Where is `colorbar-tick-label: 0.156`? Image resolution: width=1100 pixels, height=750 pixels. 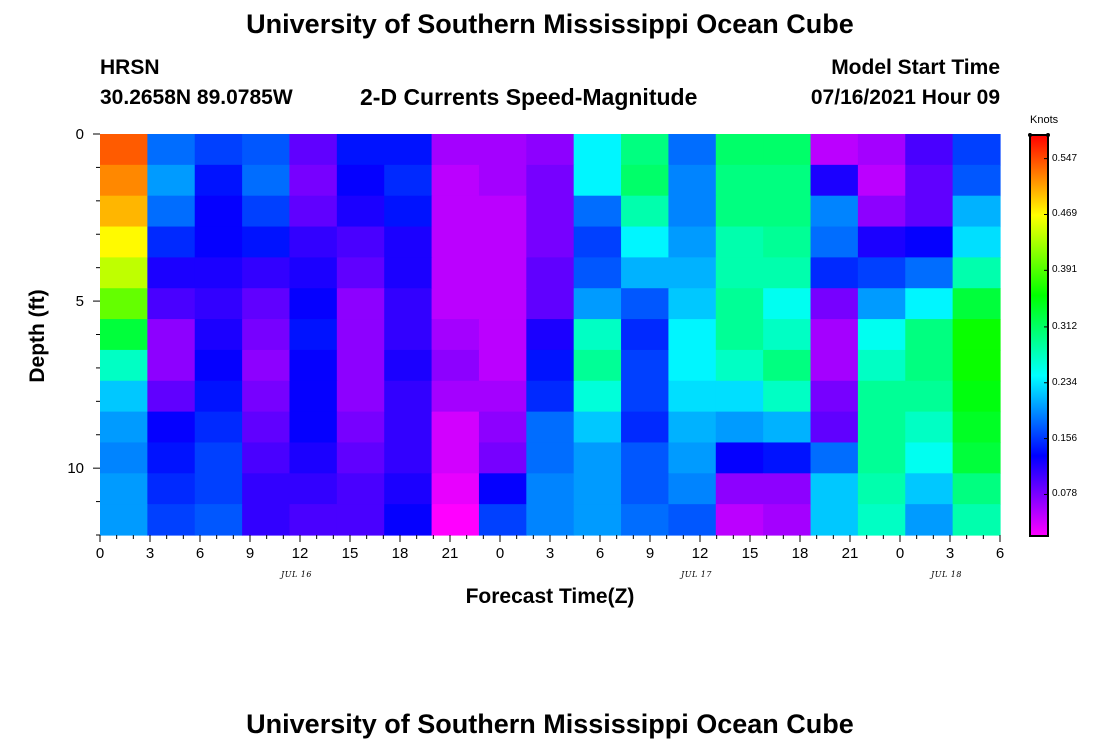 colorbar-tick-label: 0.156 is located at coordinates (1065, 438).